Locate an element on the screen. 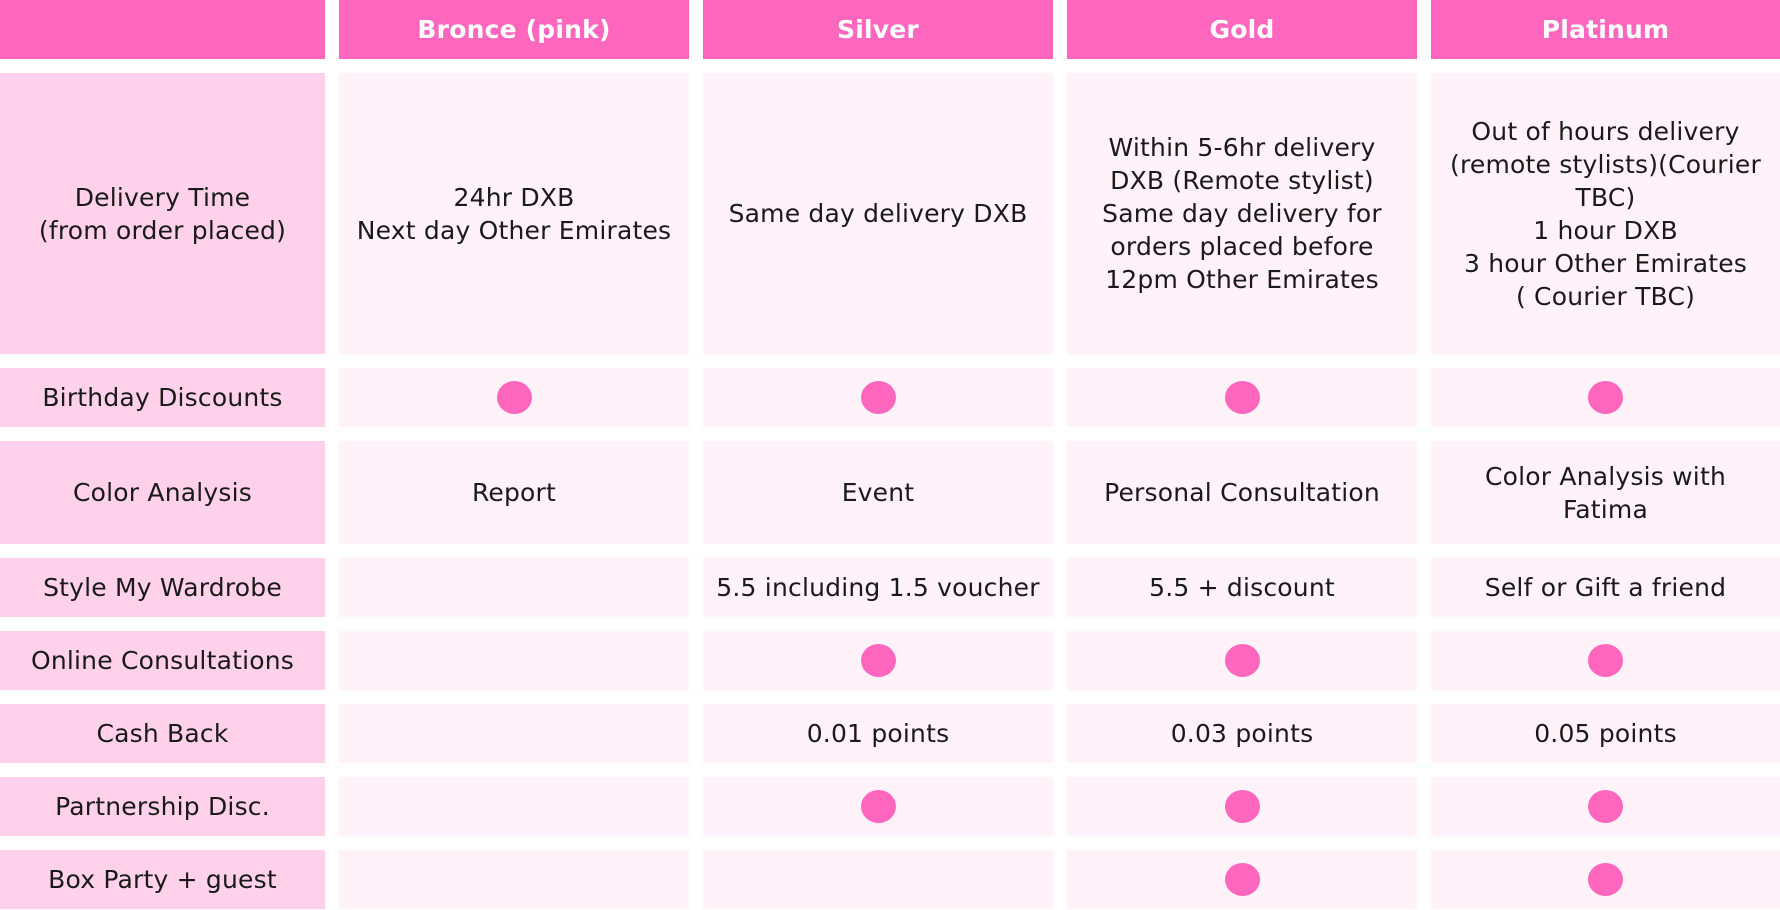 Image resolution: width=1780 pixels, height=910 pixels. table-header-row: Bronce (pink) Silver Gold Platinum is located at coordinates (890, 29).